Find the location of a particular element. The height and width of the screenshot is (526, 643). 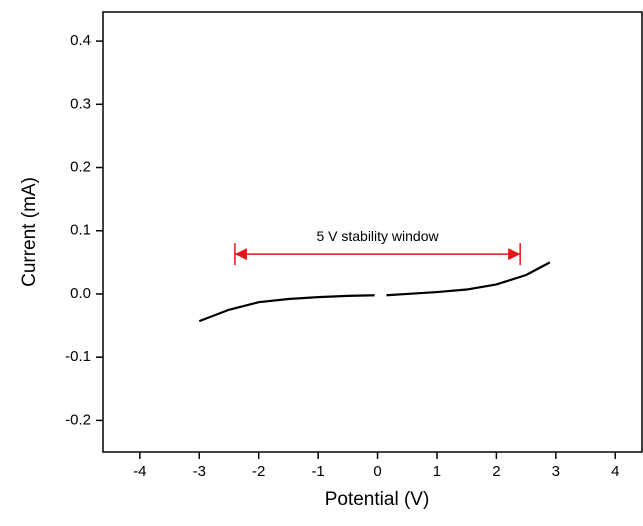

x-tick-label: 1 is located at coordinates (437, 471).